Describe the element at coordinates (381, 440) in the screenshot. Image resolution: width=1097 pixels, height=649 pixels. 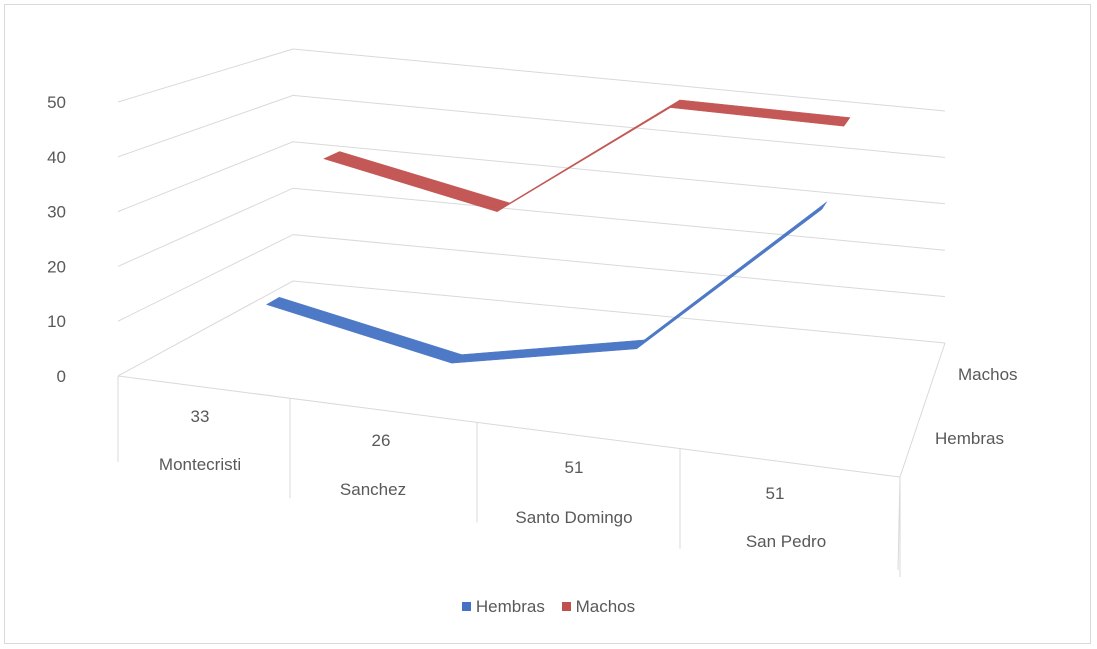
I see `data-table-value: 26` at that location.